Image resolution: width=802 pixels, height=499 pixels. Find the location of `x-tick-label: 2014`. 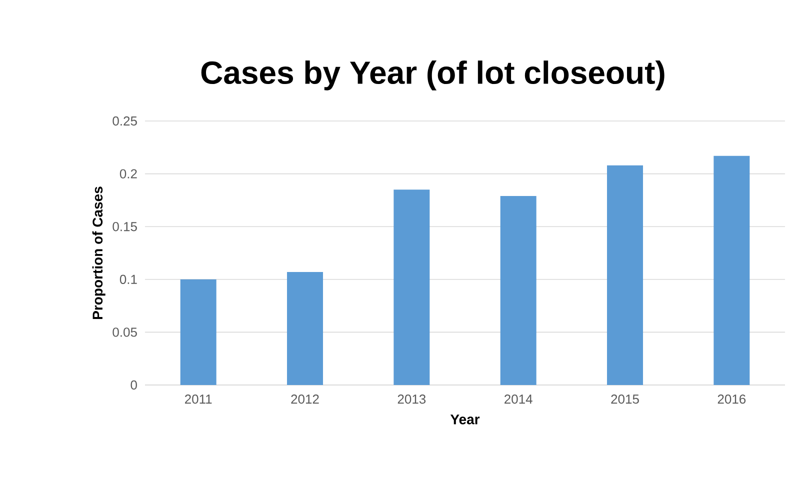

x-tick-label: 2014 is located at coordinates (518, 399).